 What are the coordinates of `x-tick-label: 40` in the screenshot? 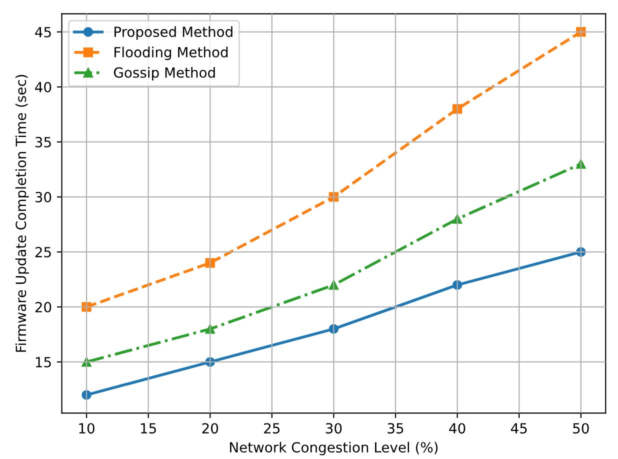 It's located at (457, 428).